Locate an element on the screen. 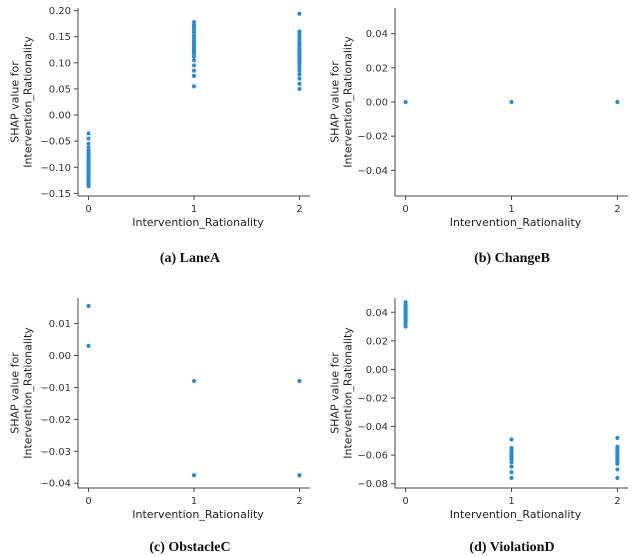  panel-caption: (a) LaneA is located at coordinates (190, 258).